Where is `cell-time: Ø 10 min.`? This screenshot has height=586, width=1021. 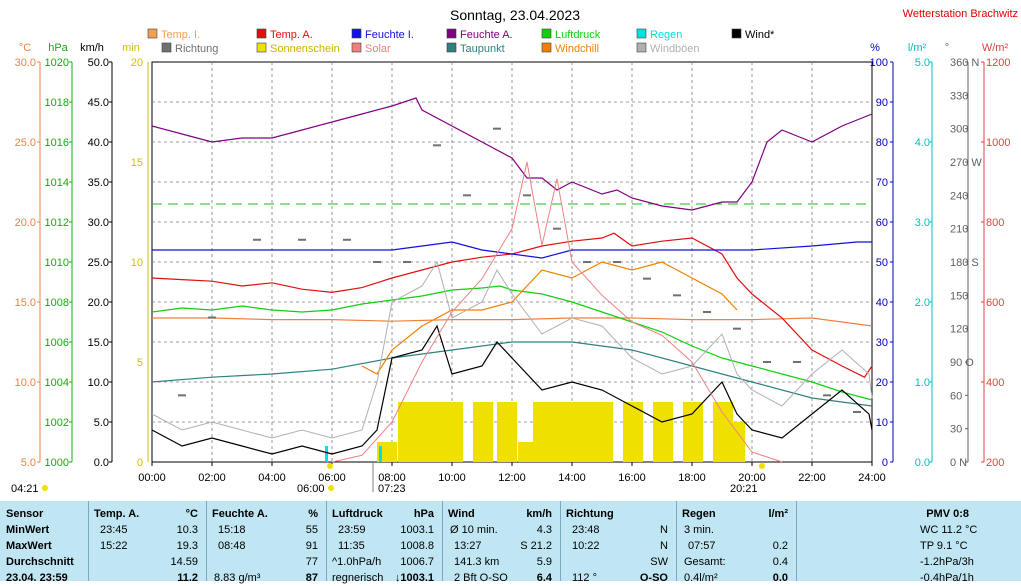
cell-time: Ø 10 min. is located at coordinates (474, 530).